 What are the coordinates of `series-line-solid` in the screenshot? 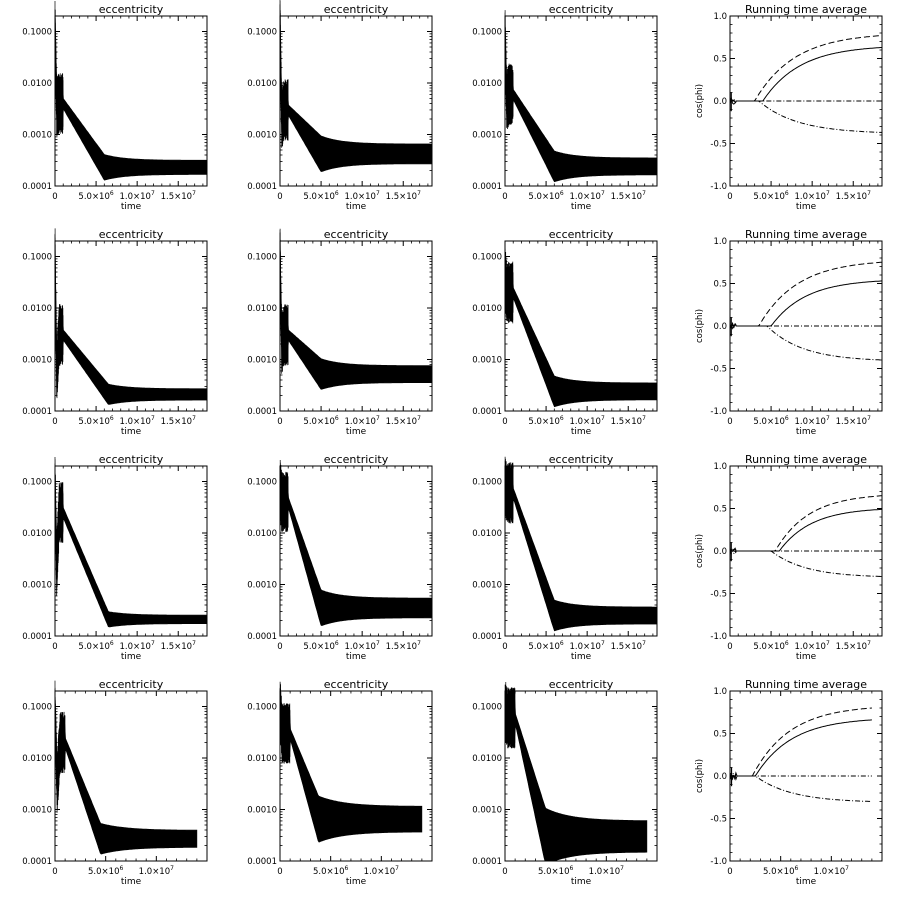 It's located at (805, 76).